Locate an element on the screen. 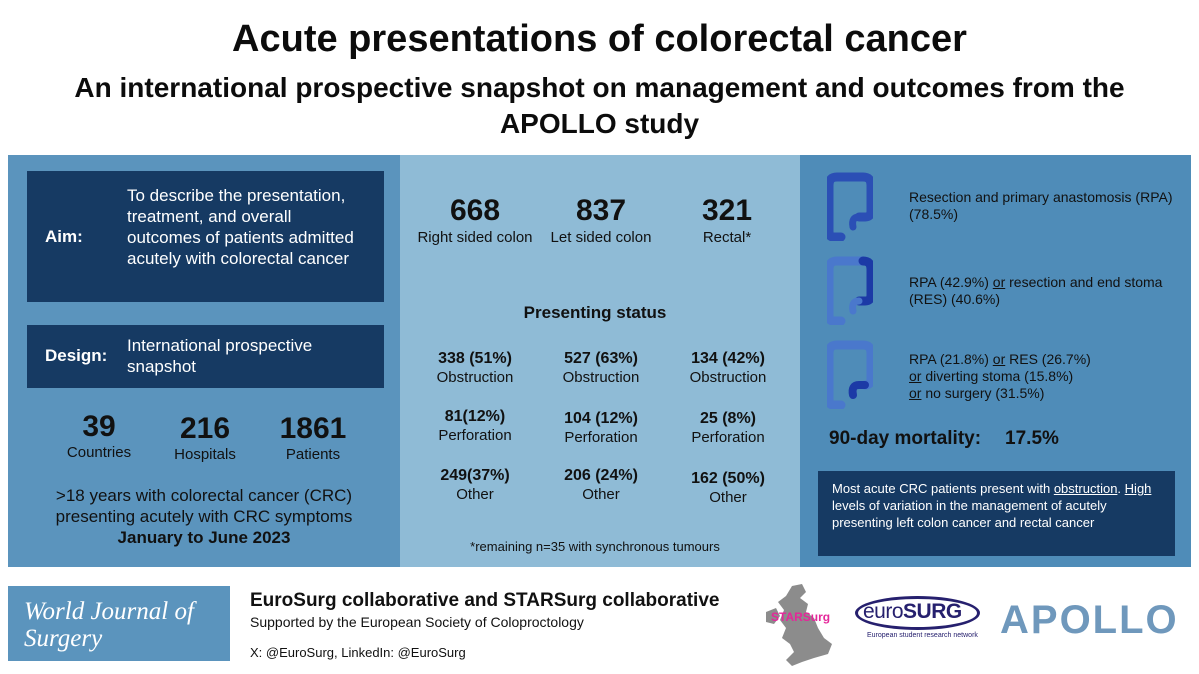 The image size is (1199, 674). rectal-value: 321 is located at coordinates (727, 210).